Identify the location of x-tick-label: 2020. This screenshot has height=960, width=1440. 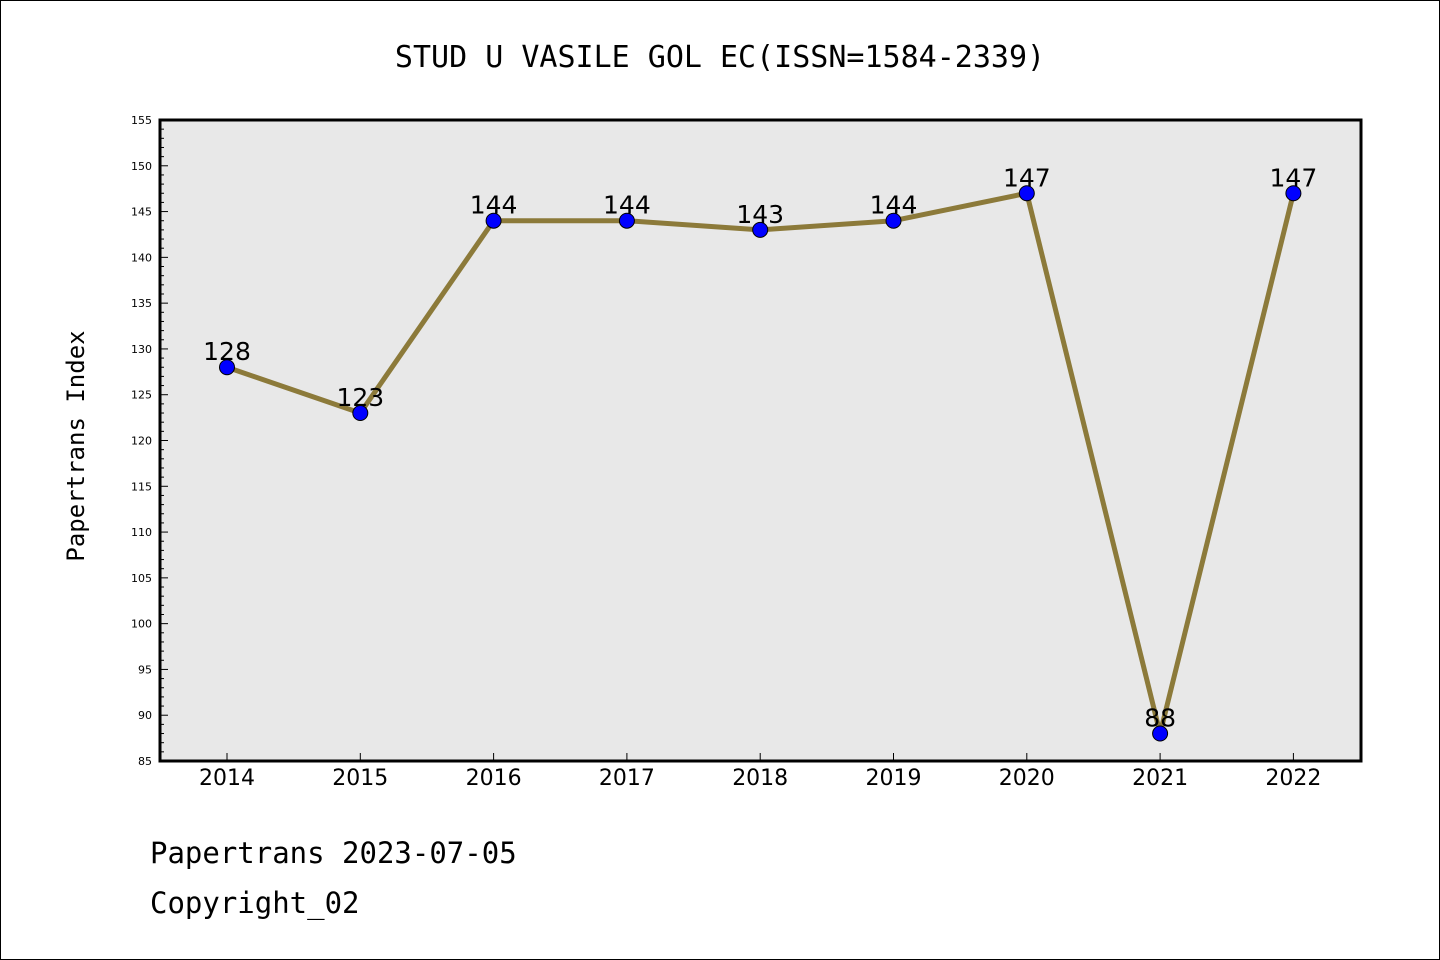
(1027, 778).